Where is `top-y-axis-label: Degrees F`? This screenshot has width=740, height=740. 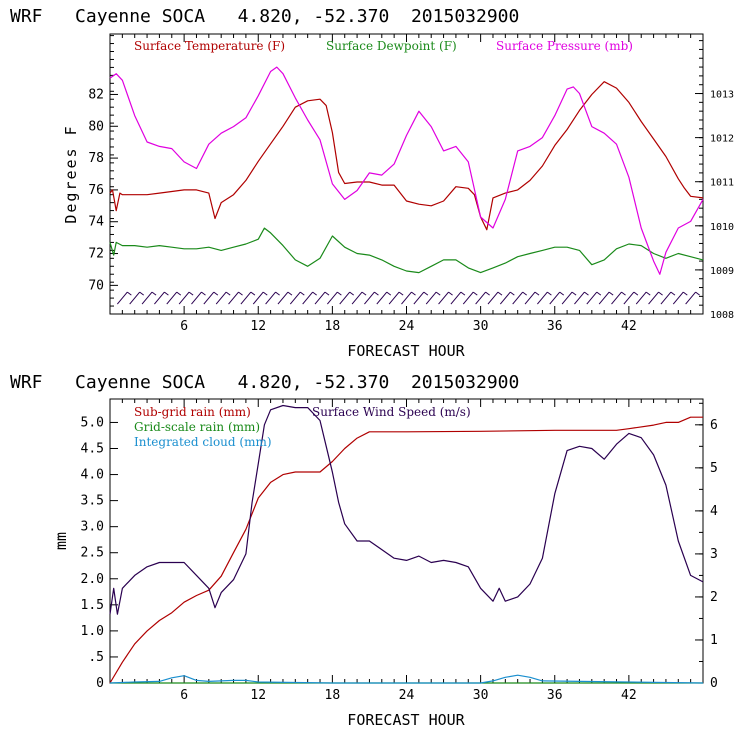
top-y-axis-label: Degrees F is located at coordinates (71, 173).